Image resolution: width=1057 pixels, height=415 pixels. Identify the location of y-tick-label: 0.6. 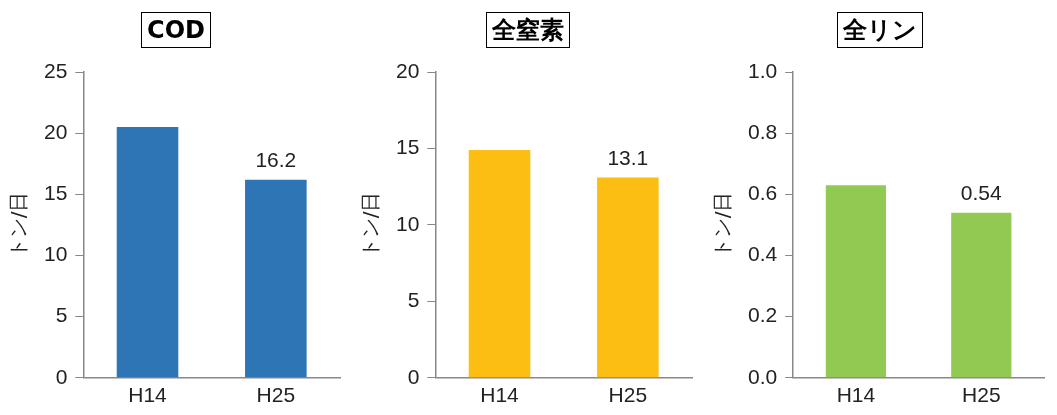
(762, 193).